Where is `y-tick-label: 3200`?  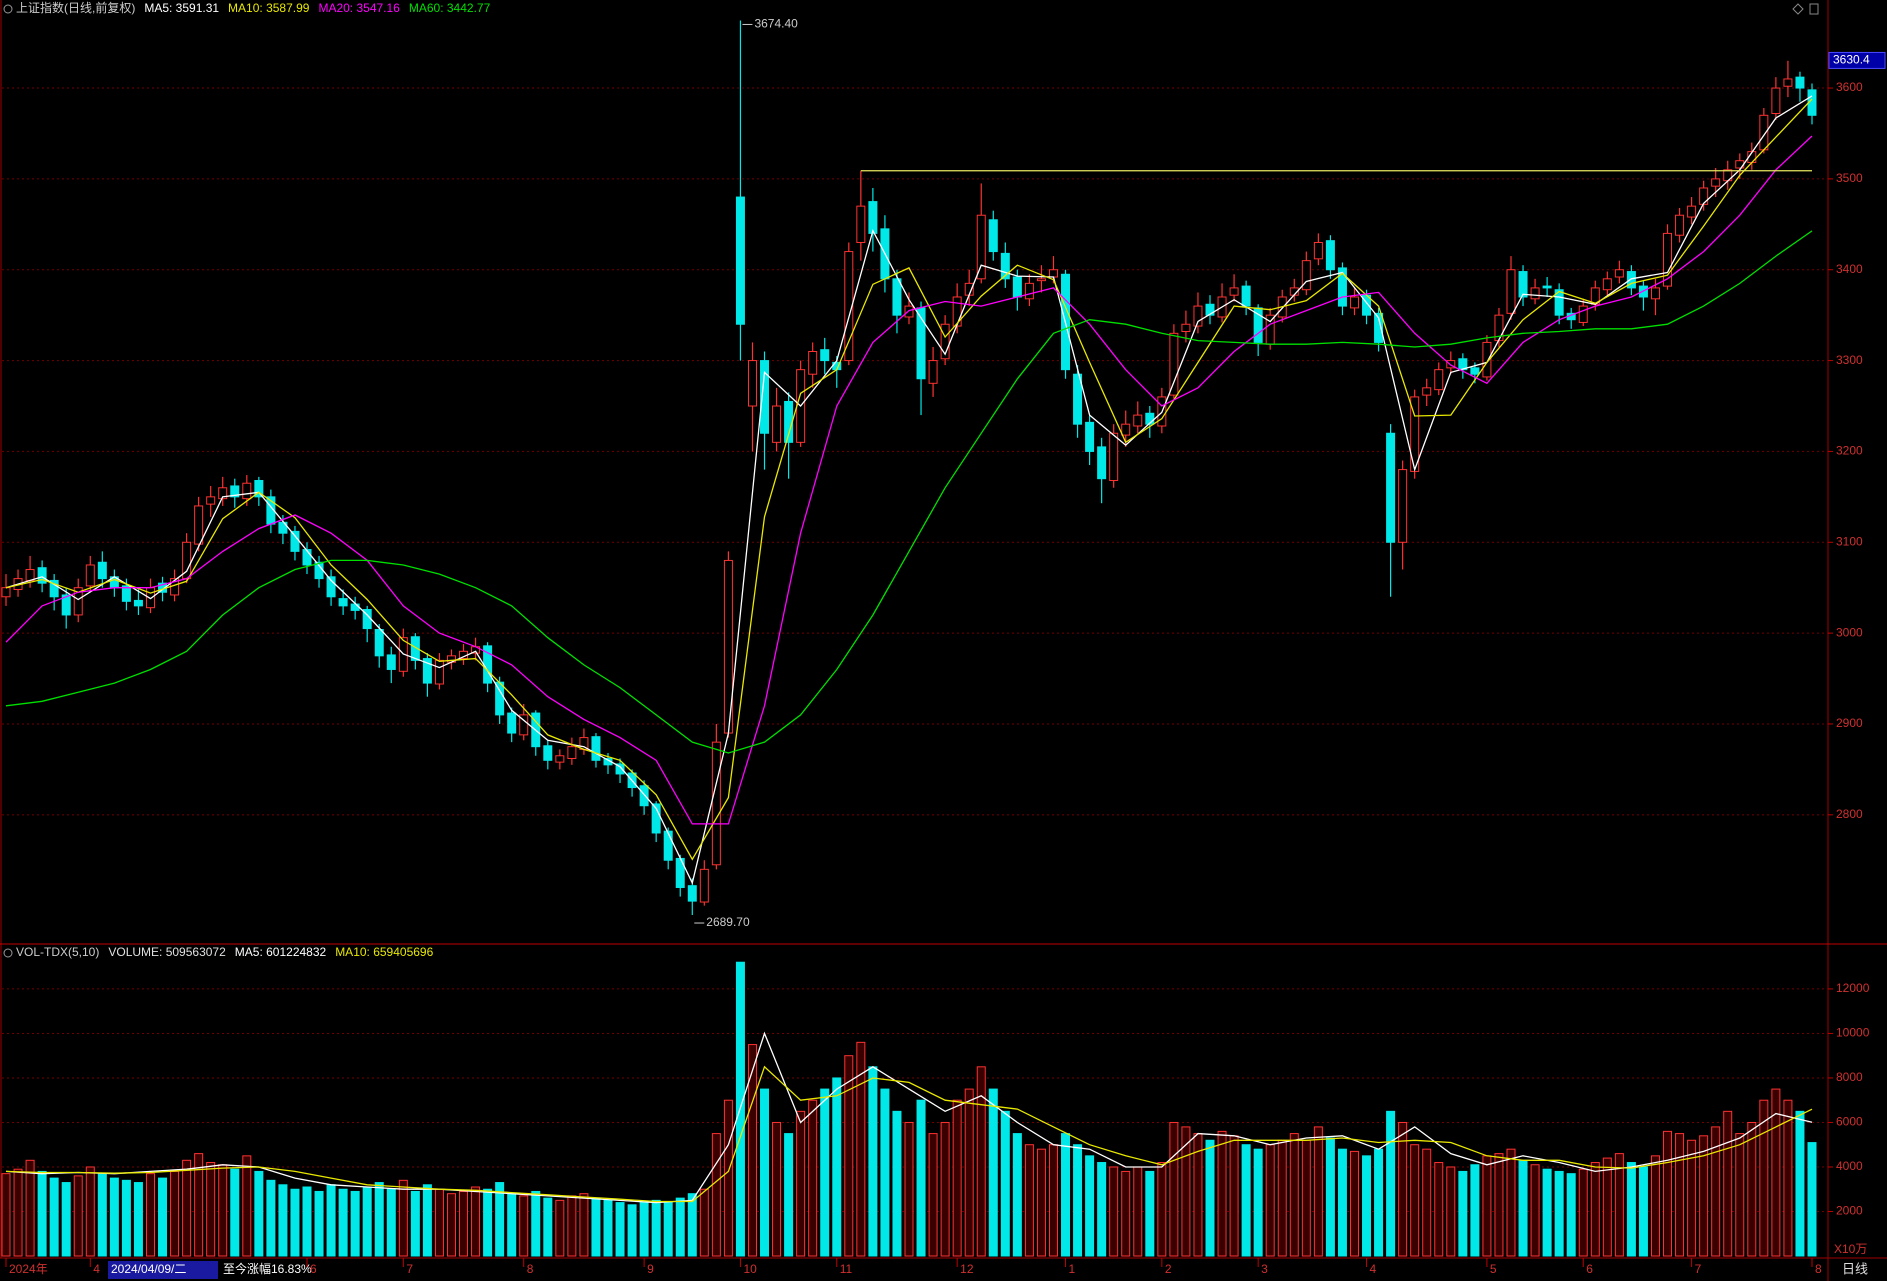
y-tick-label: 3200 is located at coordinates (1849, 451).